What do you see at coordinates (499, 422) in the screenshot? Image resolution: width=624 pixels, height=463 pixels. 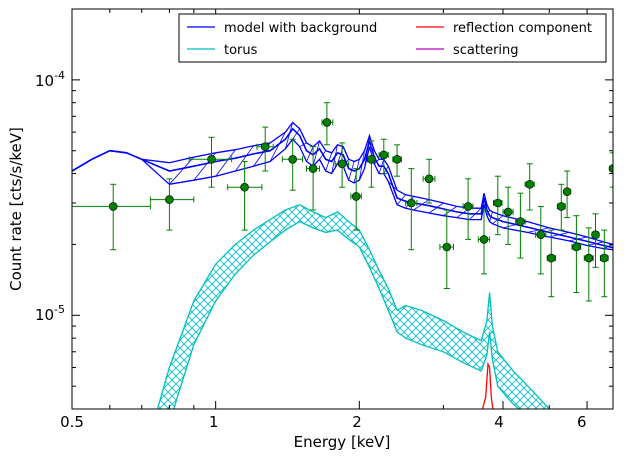 I see `x-tick-label-4: 4` at bounding box center [499, 422].